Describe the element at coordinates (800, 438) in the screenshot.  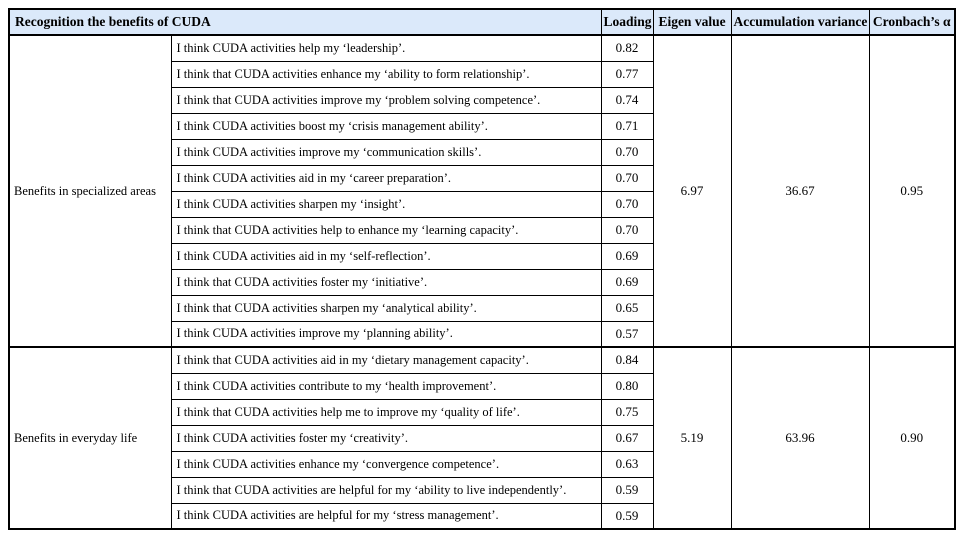
I see `accumulation-variance-cell: 63.96` at that location.